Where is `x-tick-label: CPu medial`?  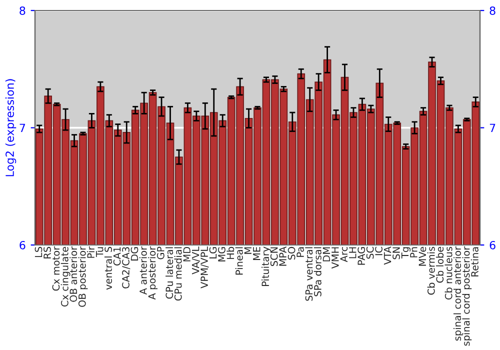 x-tick-label: CPu medial is located at coordinates (178, 274).